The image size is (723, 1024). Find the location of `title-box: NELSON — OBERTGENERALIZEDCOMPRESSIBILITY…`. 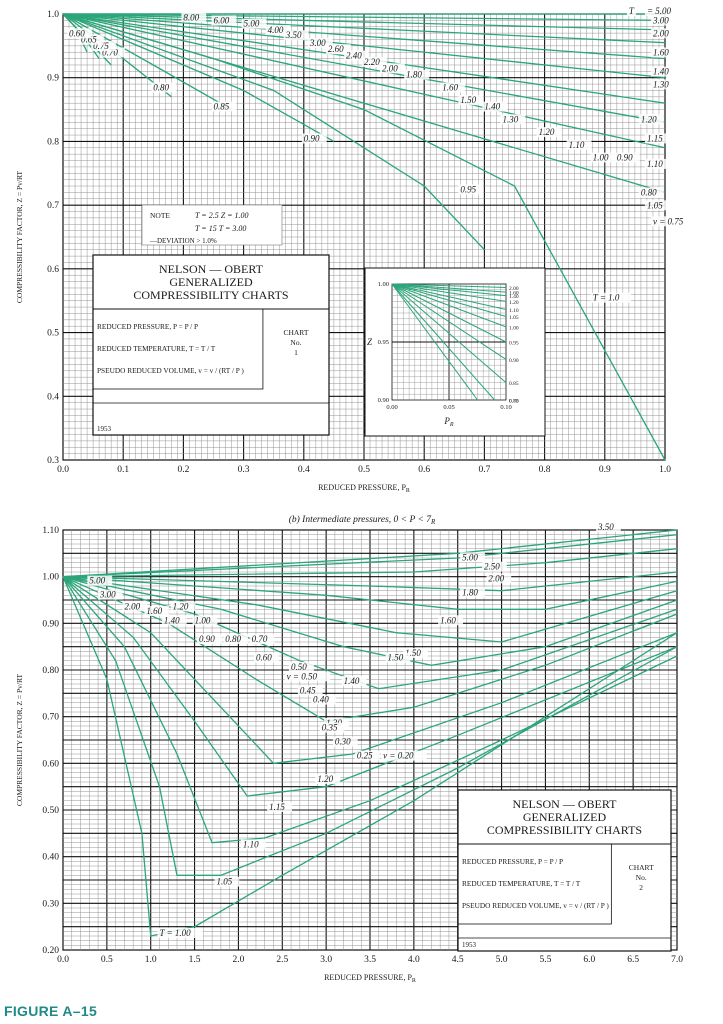

title-box: NELSON — OBERTGENERALIZEDCOMPRESSIBILITY… is located at coordinates (211, 345).